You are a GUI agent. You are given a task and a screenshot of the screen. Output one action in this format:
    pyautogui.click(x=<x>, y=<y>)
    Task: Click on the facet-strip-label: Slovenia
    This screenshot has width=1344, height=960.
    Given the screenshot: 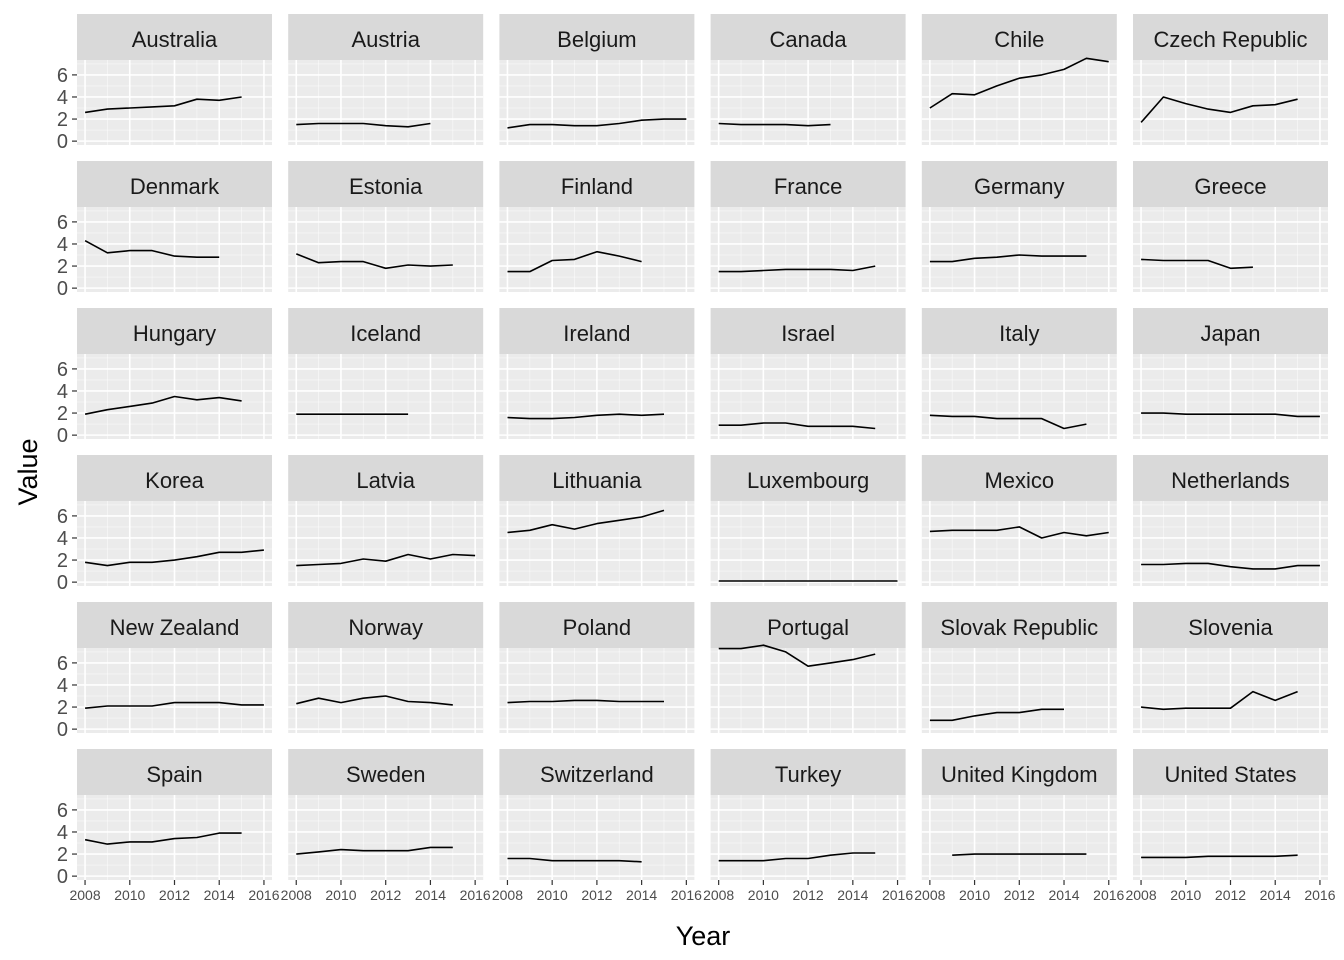 What is the action you would take?
    pyautogui.click(x=1230, y=627)
    